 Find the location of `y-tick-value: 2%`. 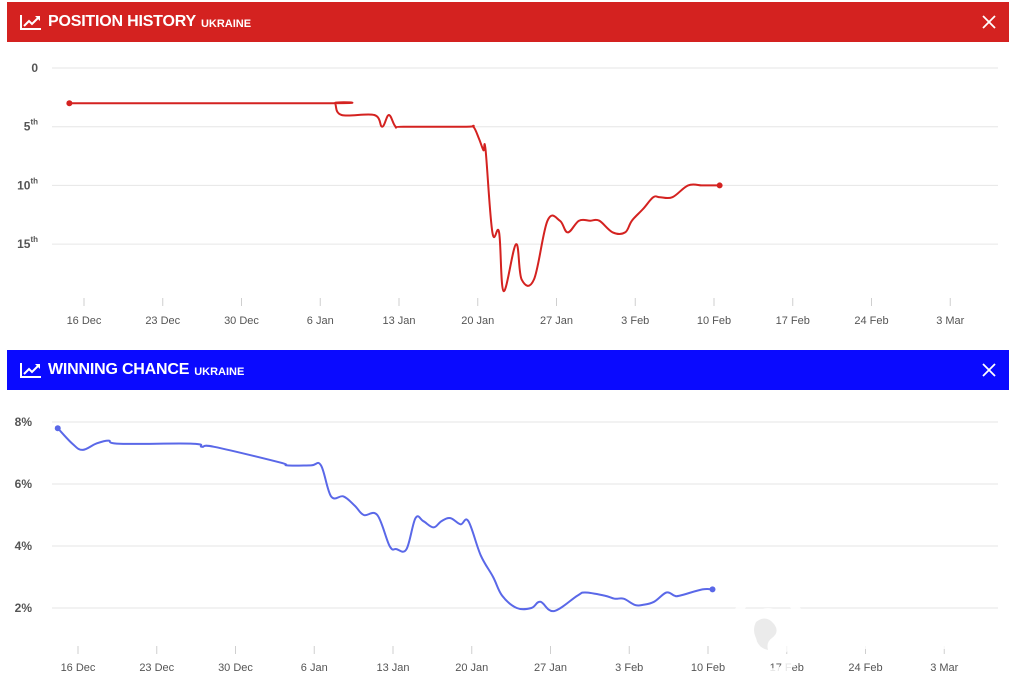

y-tick-value: 2% is located at coordinates (24, 608).